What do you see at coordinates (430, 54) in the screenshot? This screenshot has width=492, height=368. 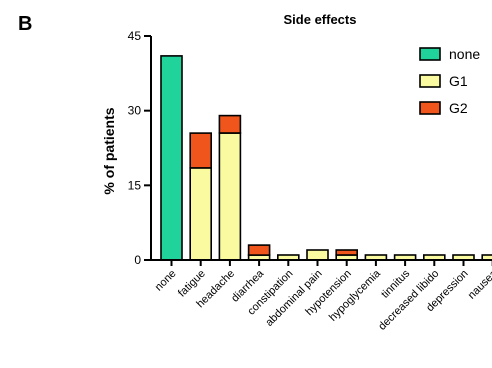 I see `legend-swatch-none` at bounding box center [430, 54].